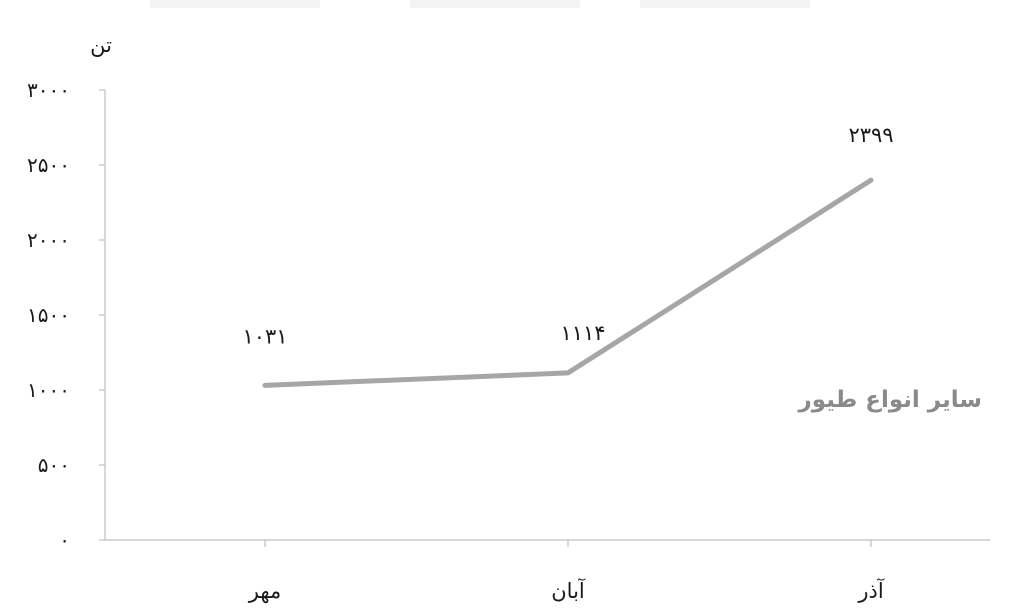 This screenshot has width=1014, height=612. Describe the element at coordinates (890, 400) in the screenshot. I see `series-name-label: سایر انواع طیور` at that location.